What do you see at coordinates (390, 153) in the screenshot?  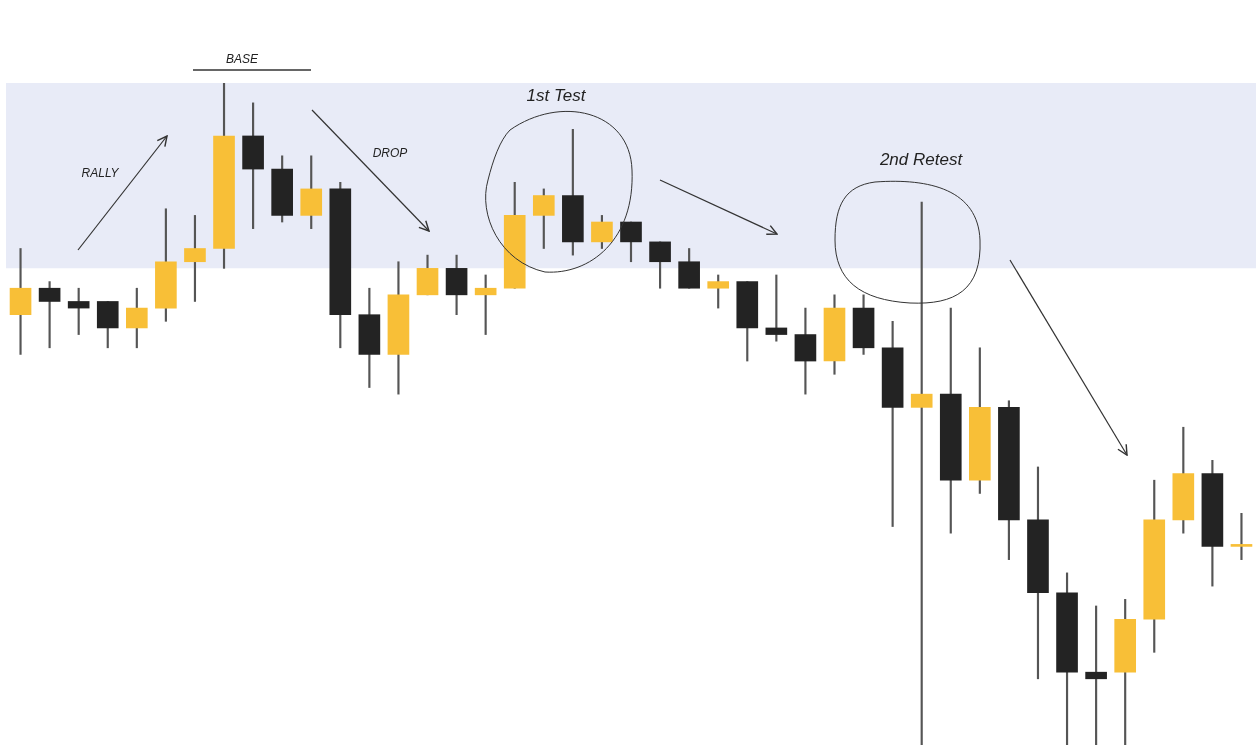 I see `annotation: DROP` at bounding box center [390, 153].